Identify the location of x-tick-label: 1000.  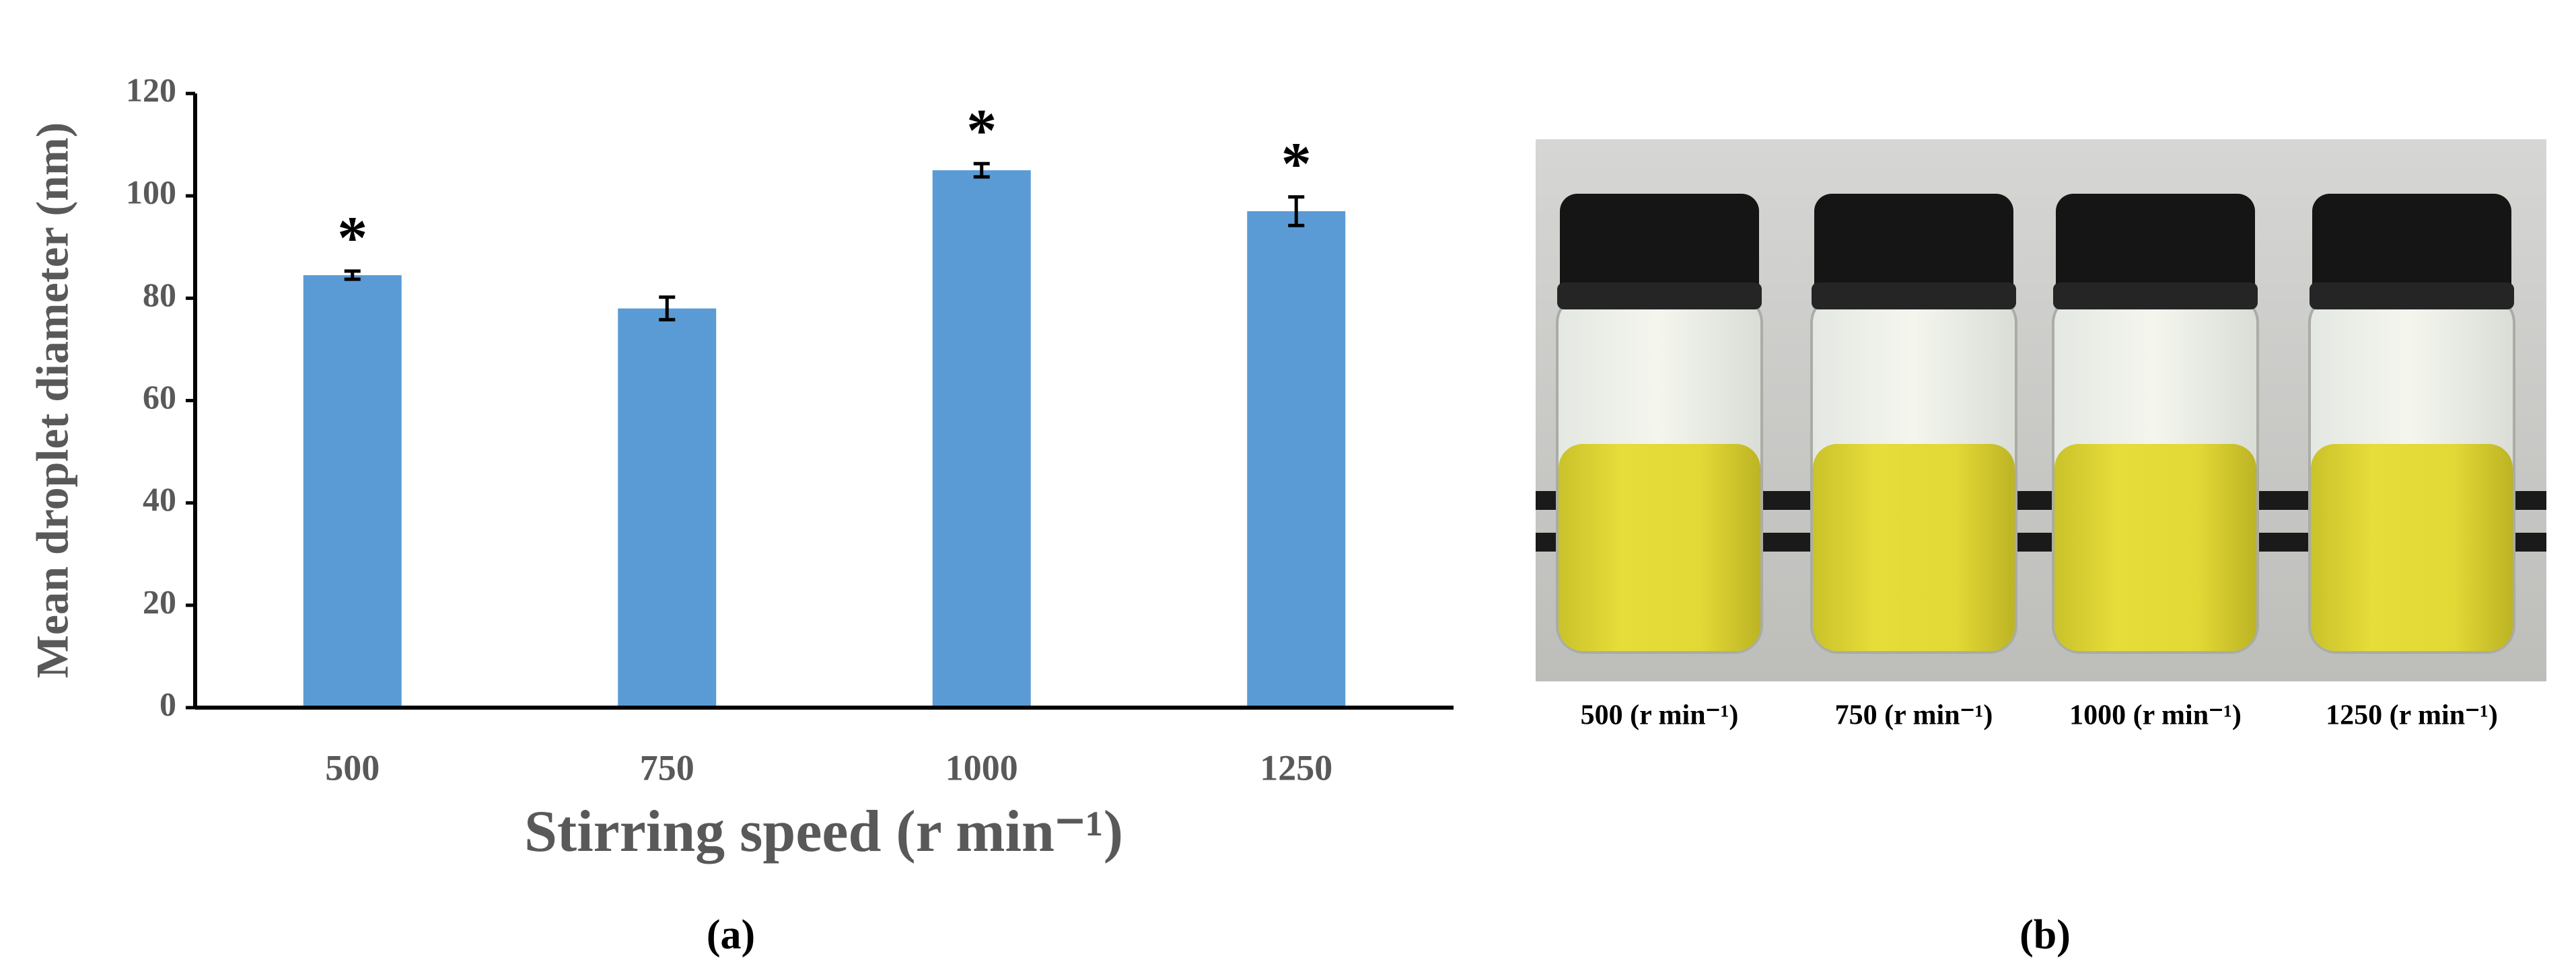
(981, 767).